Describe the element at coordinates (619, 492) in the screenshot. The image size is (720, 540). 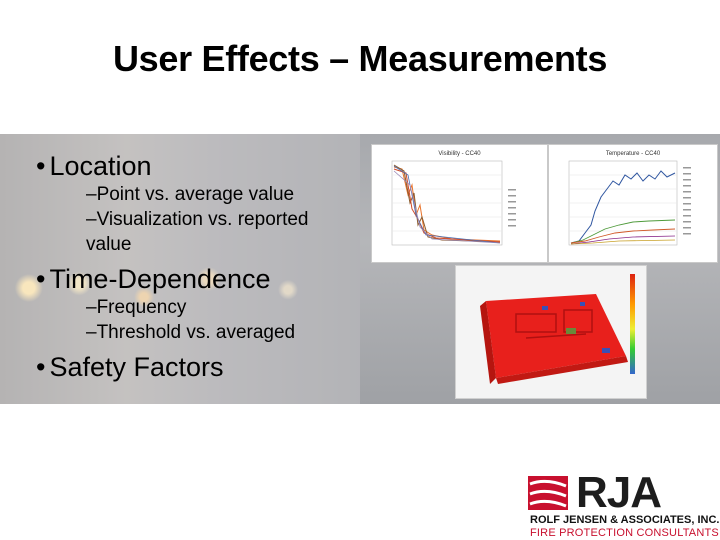
I see `logo-wordmark: RJA` at that location.